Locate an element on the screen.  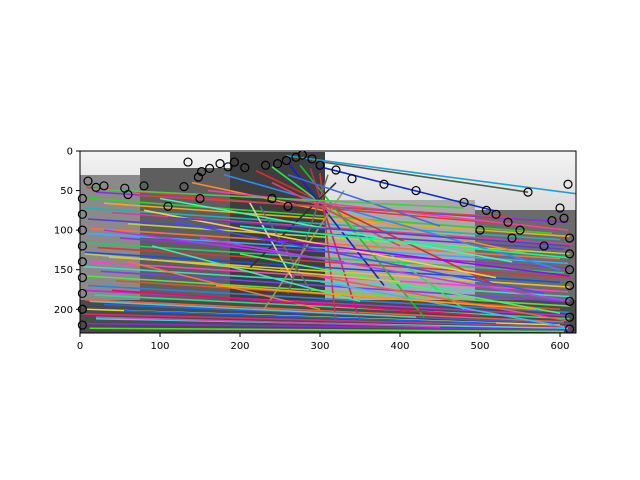
x-axis-ticks: 0 100 200 300 400 500 600 is located at coordinates (323, 342).